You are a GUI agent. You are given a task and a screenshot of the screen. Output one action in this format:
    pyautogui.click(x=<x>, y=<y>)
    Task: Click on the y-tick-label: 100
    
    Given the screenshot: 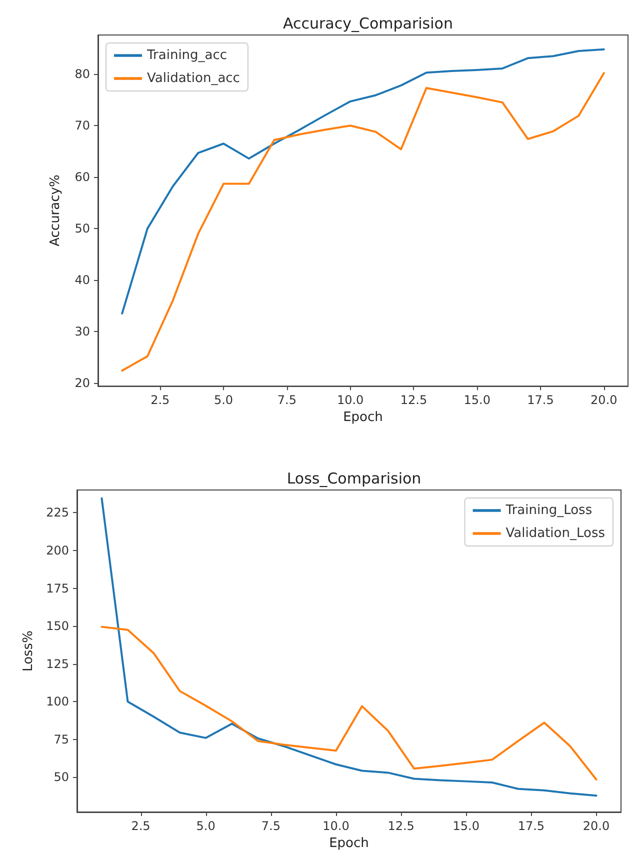 What is the action you would take?
    pyautogui.click(x=57, y=701)
    